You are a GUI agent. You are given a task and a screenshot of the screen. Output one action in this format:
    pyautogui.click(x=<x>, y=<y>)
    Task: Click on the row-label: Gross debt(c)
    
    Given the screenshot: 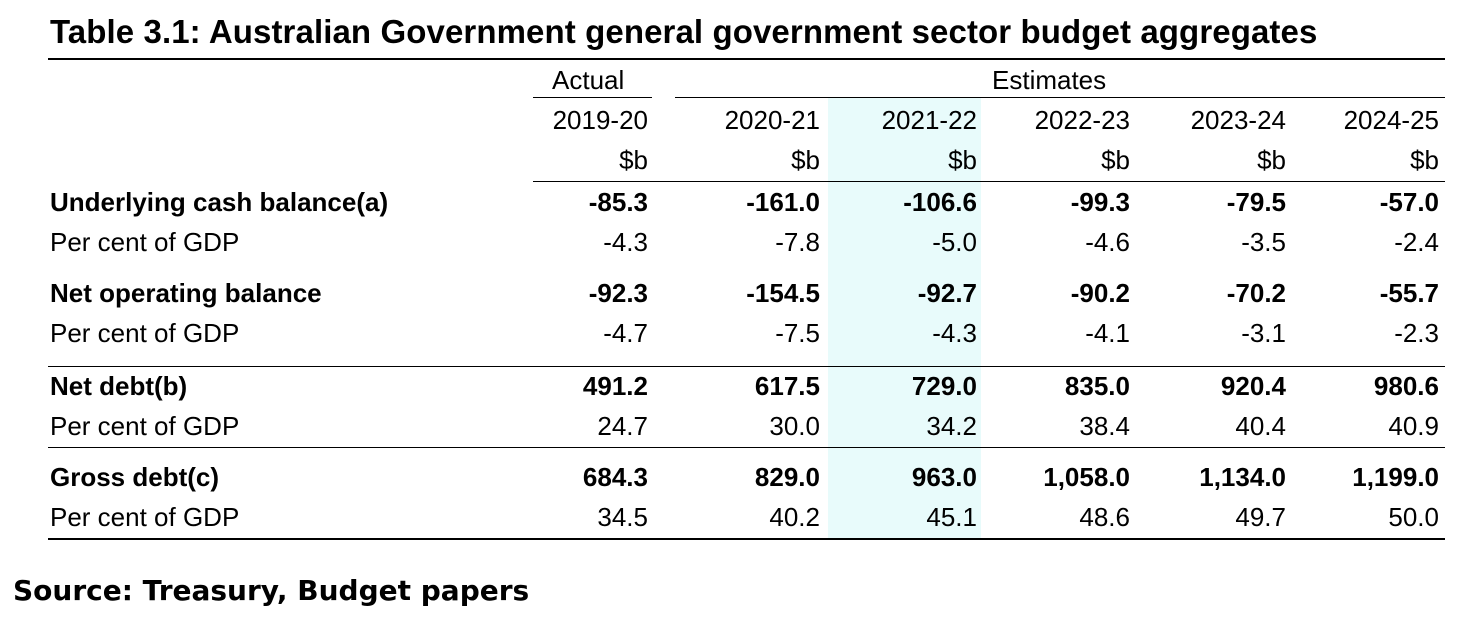 What is the action you would take?
    pyautogui.click(x=135, y=477)
    